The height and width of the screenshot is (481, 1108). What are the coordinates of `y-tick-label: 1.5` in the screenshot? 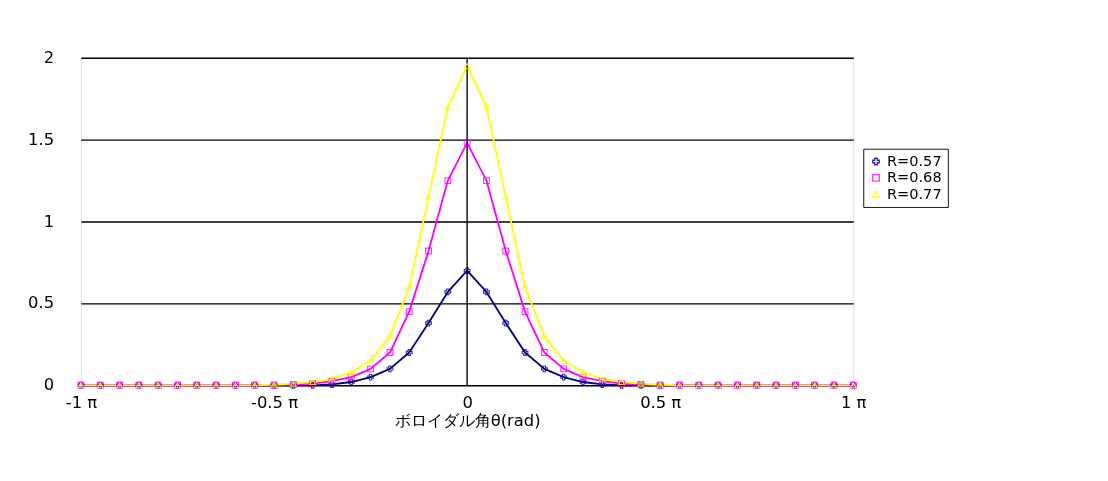 It's located at (41, 139).